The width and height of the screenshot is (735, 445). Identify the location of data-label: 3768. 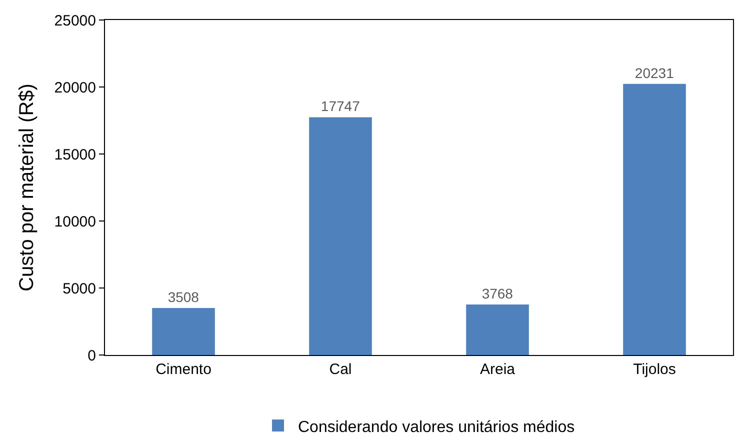
(498, 294).